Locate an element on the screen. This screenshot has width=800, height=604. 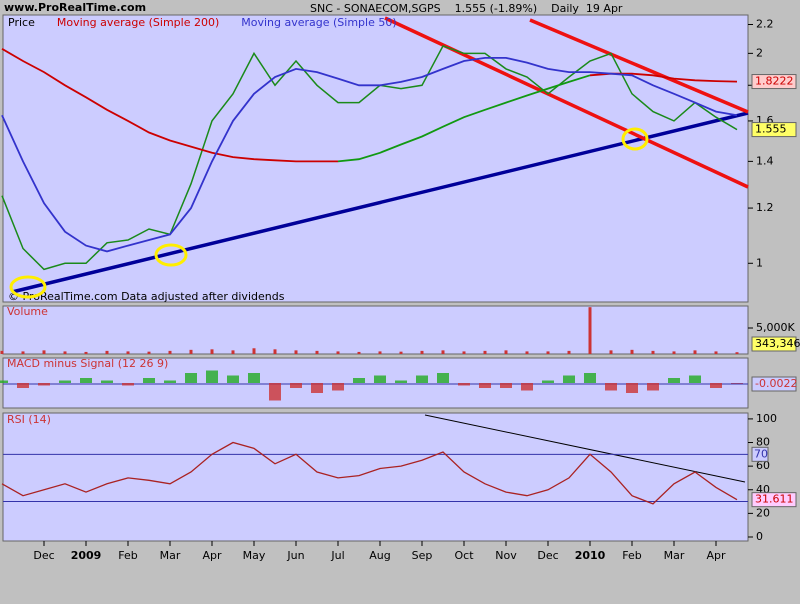
legend-entry: Moving average (Simple 50) is located at coordinates (318, 22).